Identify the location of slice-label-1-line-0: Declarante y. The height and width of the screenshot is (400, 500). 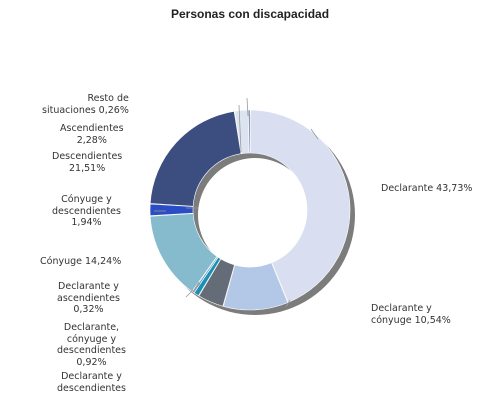
(401, 308).